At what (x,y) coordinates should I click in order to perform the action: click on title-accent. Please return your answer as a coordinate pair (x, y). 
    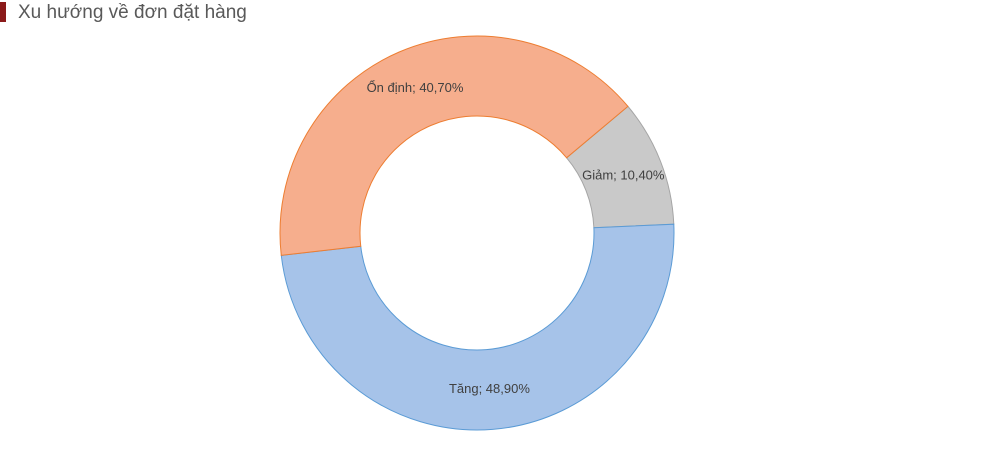
    Looking at the image, I should click on (3, 12).